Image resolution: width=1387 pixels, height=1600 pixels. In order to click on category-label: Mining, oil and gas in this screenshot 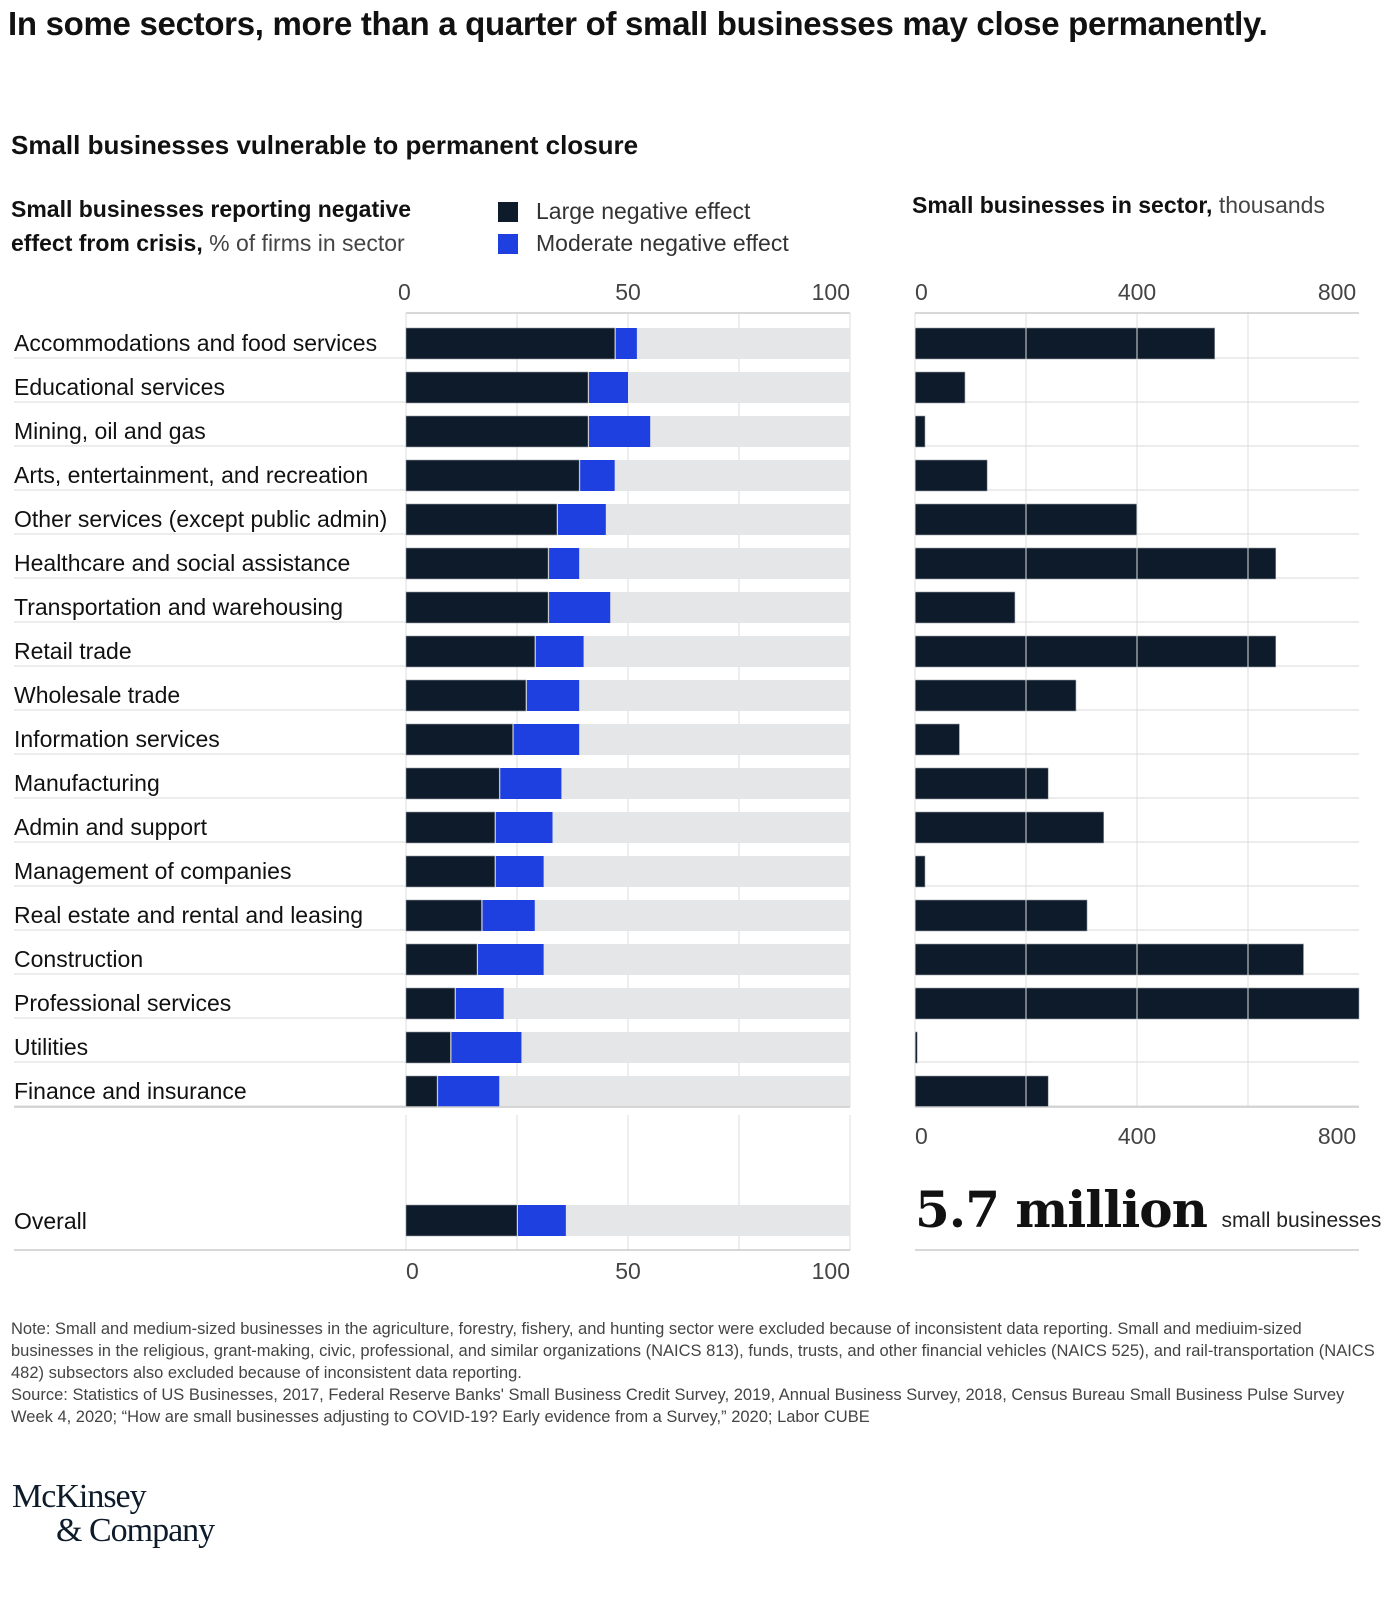, I will do `click(110, 431)`.